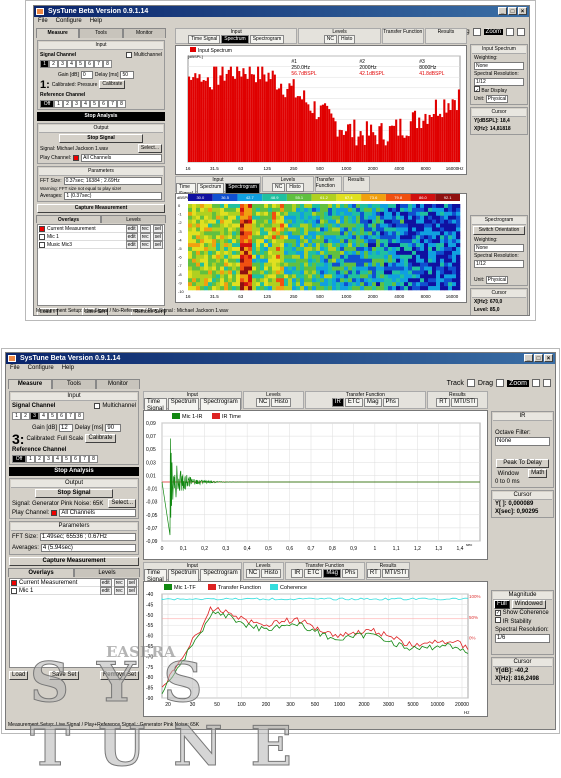 The height and width of the screenshot is (778, 561). Describe the element at coordinates (133, 219) in the screenshot. I see `tab-levels: Levels` at that location.